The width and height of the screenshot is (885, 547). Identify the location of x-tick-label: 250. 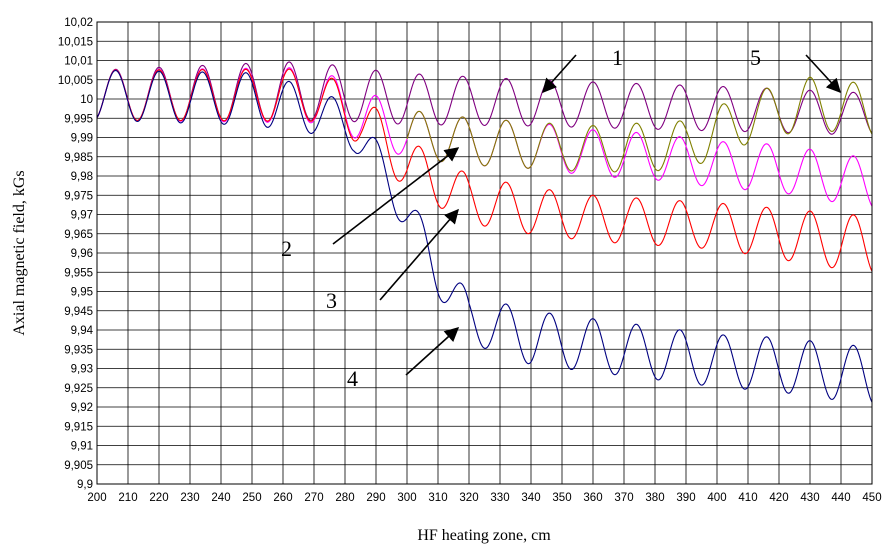
(251, 498).